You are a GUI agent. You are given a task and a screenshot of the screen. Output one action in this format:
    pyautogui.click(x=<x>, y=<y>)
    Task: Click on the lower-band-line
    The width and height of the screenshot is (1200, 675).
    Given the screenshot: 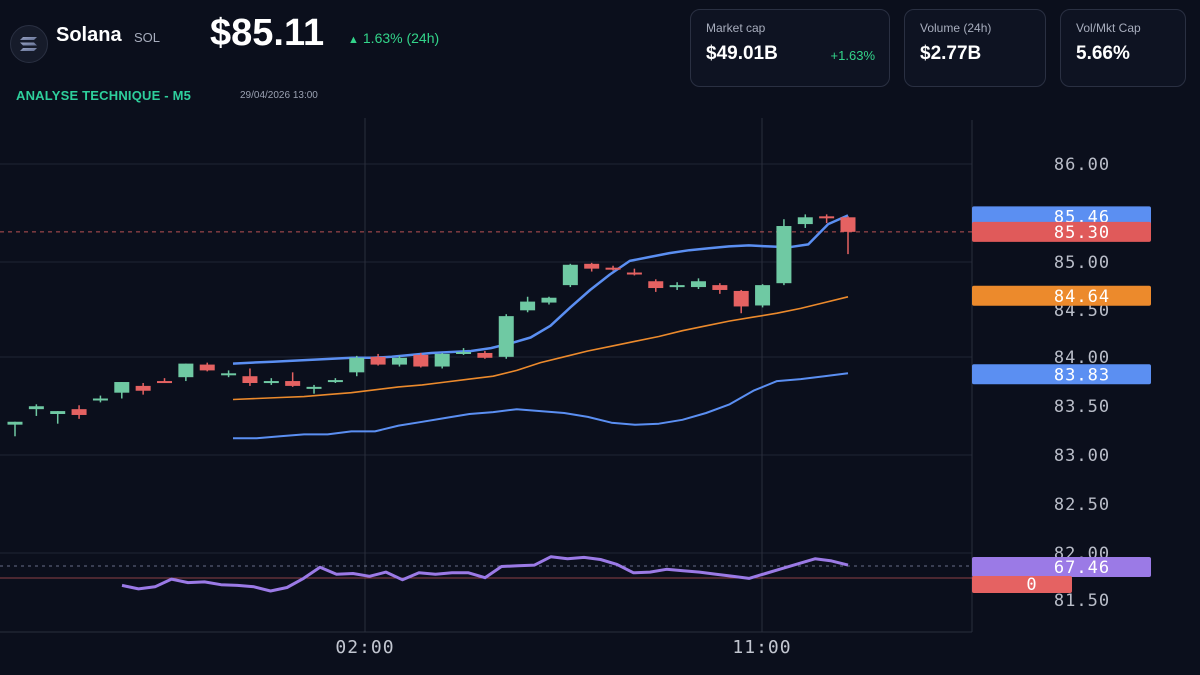 What is the action you would take?
    pyautogui.click(x=541, y=406)
    